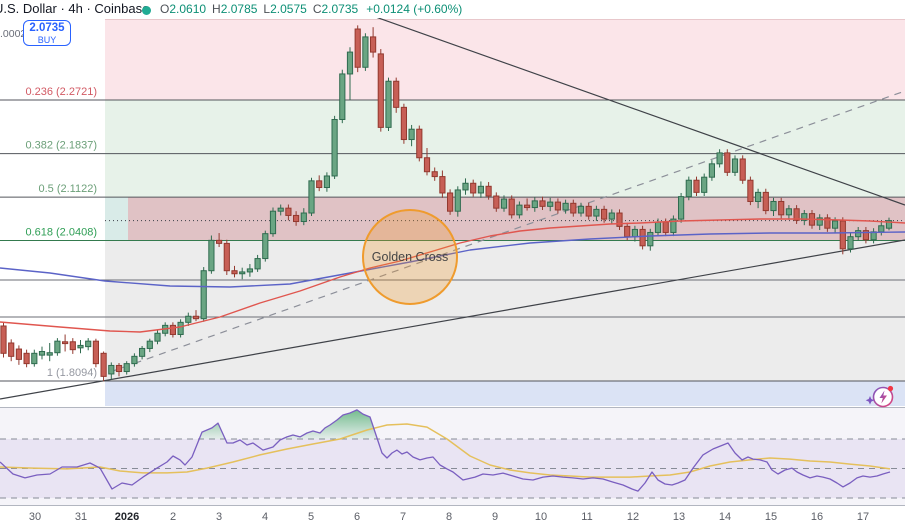  I want to click on fib-label-0.5: 0.5 (2.1122), so click(67, 189).